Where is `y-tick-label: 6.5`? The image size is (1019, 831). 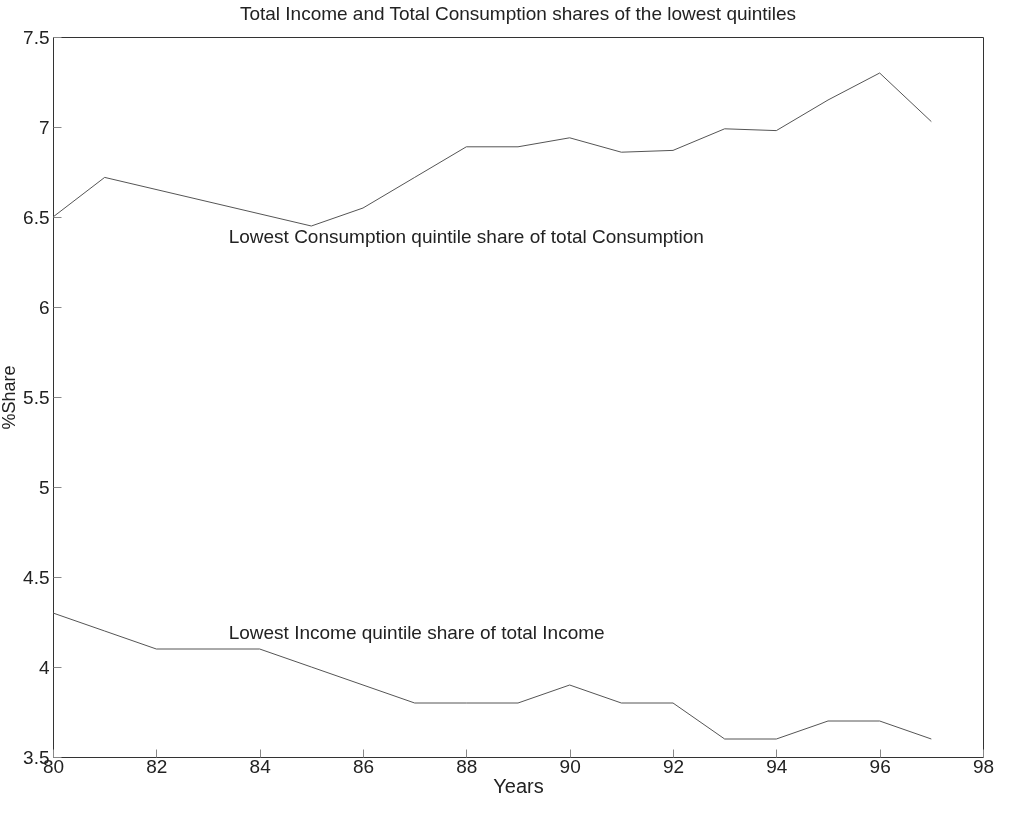
y-tick-label: 6.5 is located at coordinates (36, 217).